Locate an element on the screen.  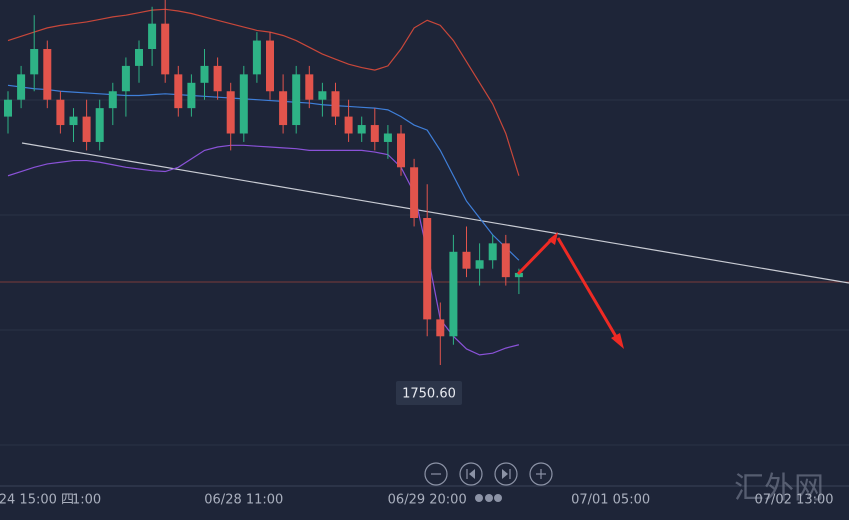
x-tick-label: 06/28 11:00 is located at coordinates (243, 500).